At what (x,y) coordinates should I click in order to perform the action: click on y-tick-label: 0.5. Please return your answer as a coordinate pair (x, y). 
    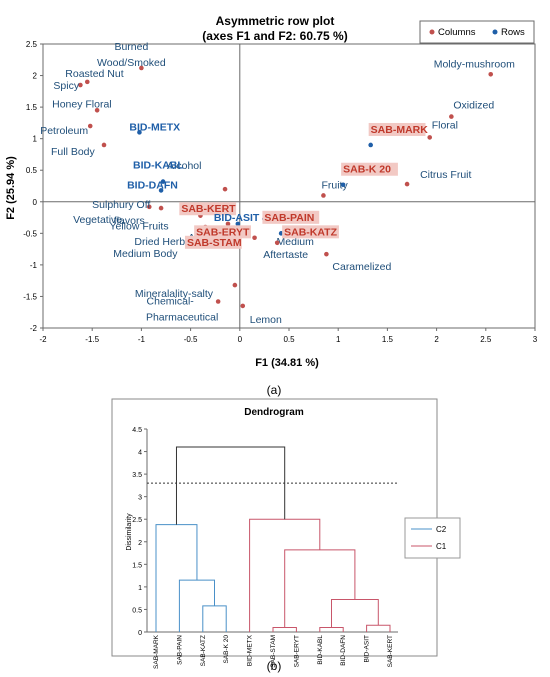
    Looking at the image, I should click on (32, 170).